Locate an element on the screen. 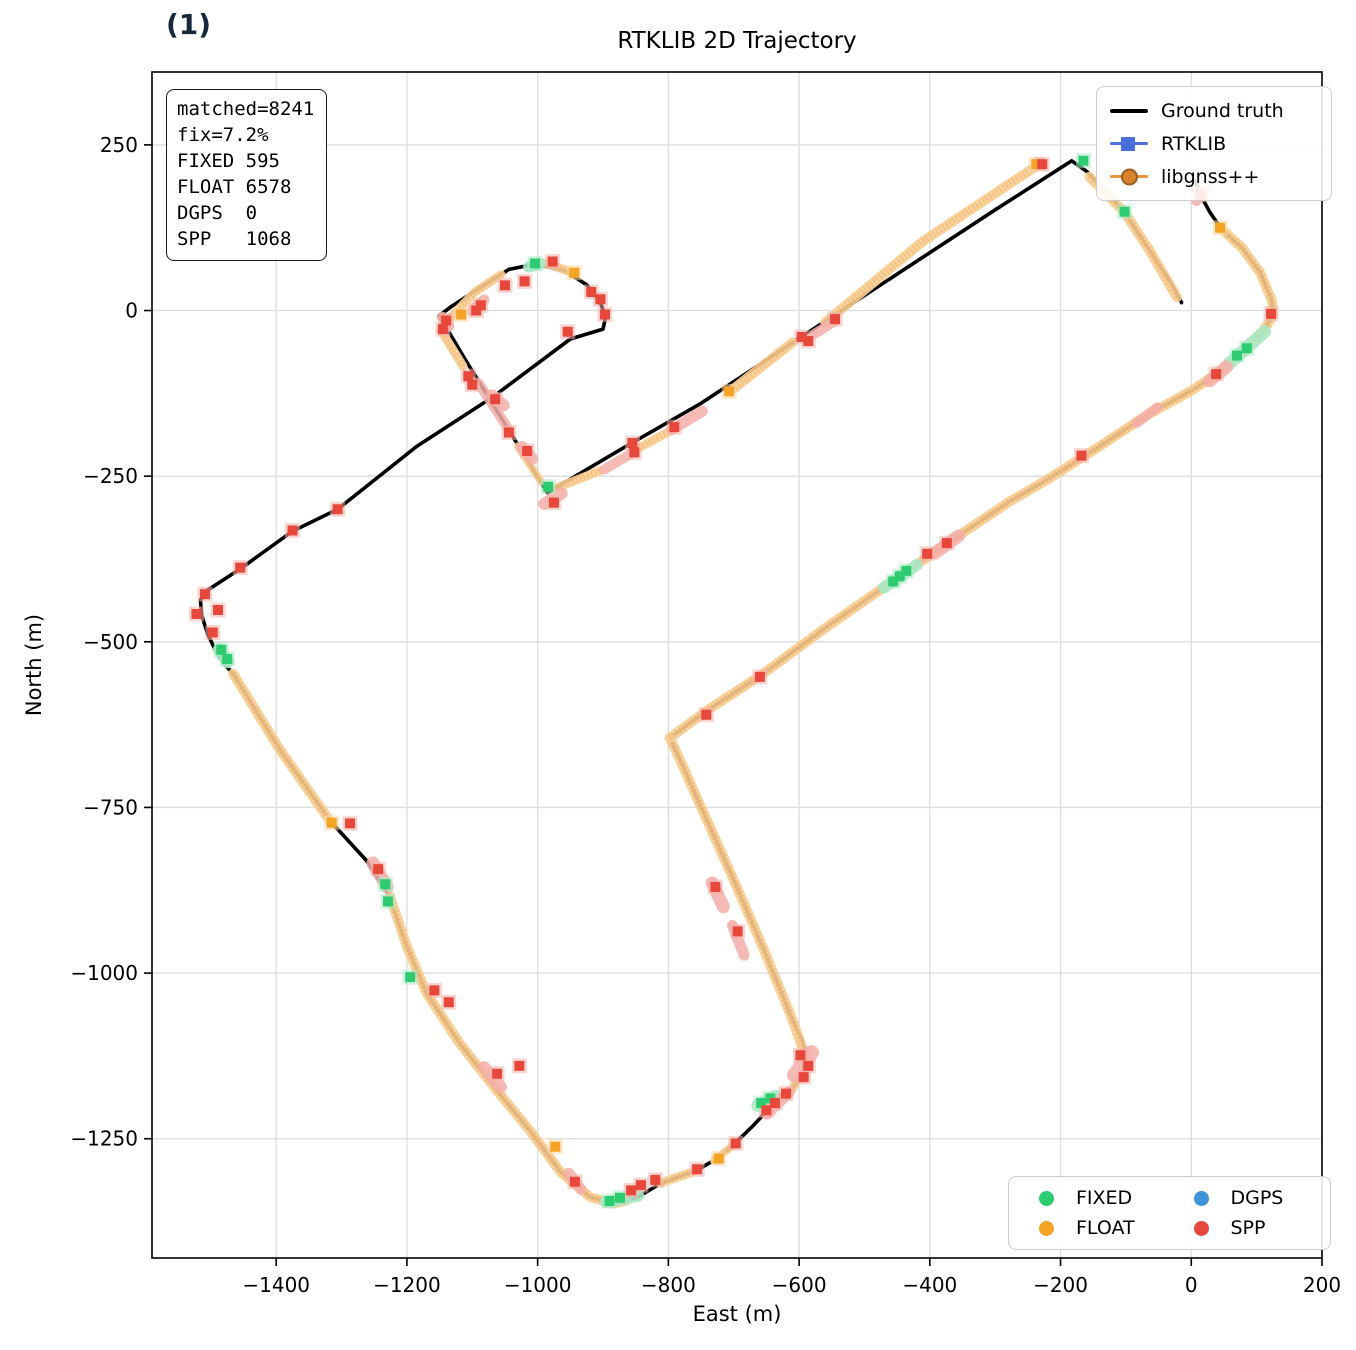  libgnss-circle-icon is located at coordinates (1129, 176).